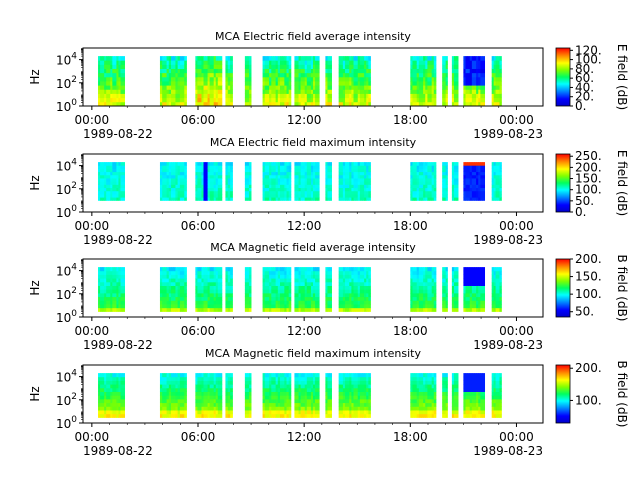 The height and width of the screenshot is (484, 640). Describe the element at coordinates (313, 247) in the screenshot. I see `panel-title: MCA Magnetic field average intensity` at that location.